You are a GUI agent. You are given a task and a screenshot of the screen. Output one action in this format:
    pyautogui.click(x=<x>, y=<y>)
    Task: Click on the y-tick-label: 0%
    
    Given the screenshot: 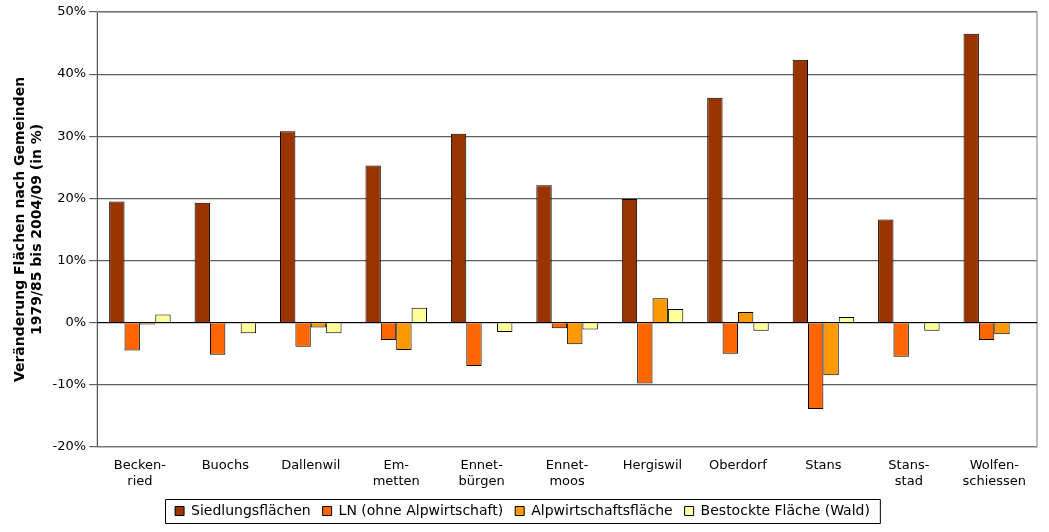 What is the action you would take?
    pyautogui.click(x=76, y=321)
    